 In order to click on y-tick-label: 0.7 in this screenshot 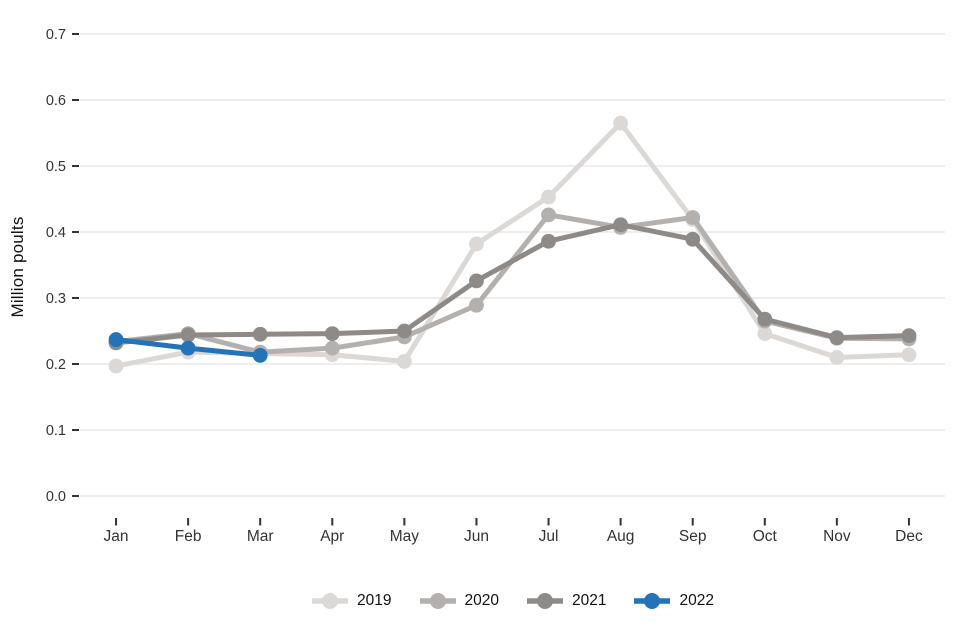, I will do `click(56, 35)`.